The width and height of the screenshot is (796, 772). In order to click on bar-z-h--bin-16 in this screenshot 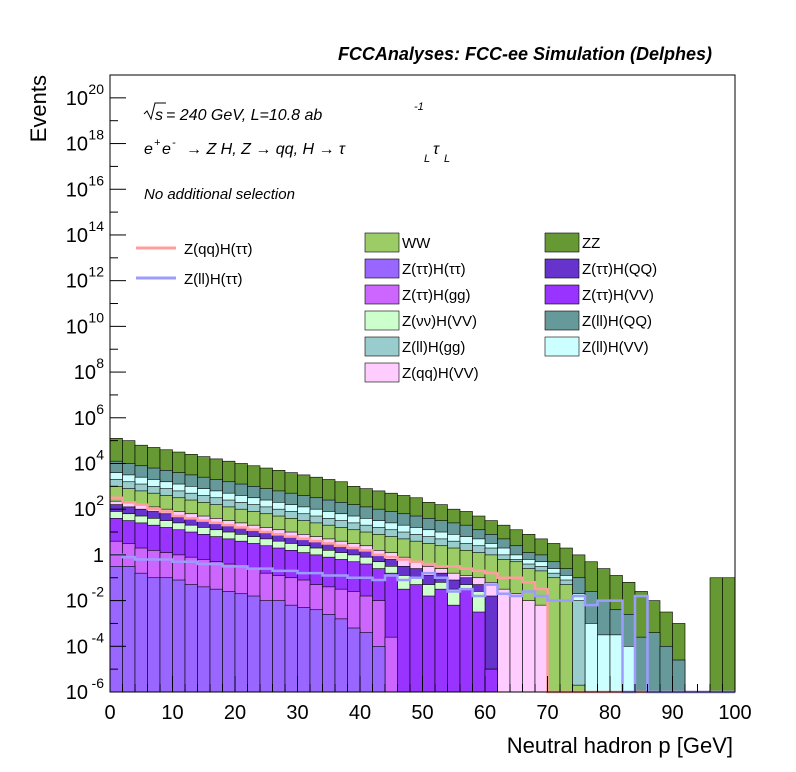, I will do `click(316, 651)`.